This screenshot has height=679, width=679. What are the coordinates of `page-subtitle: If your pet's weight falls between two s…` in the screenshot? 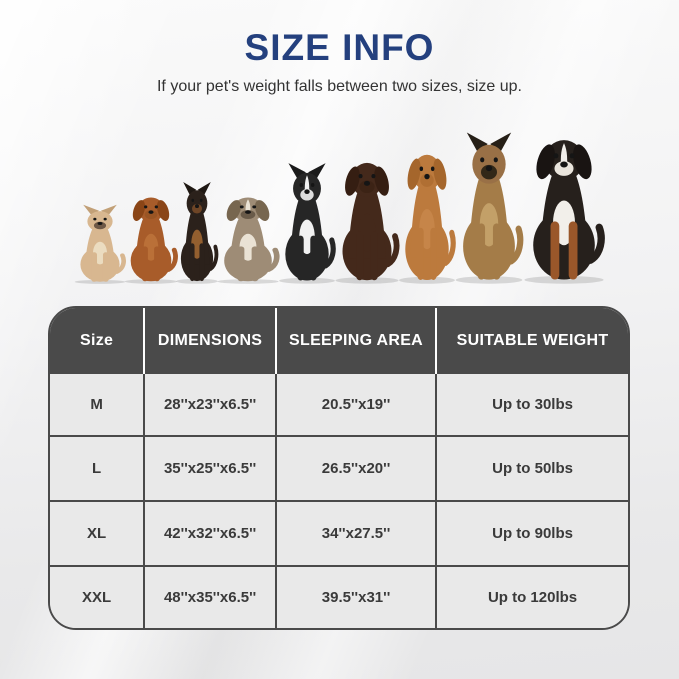 It's located at (339, 86).